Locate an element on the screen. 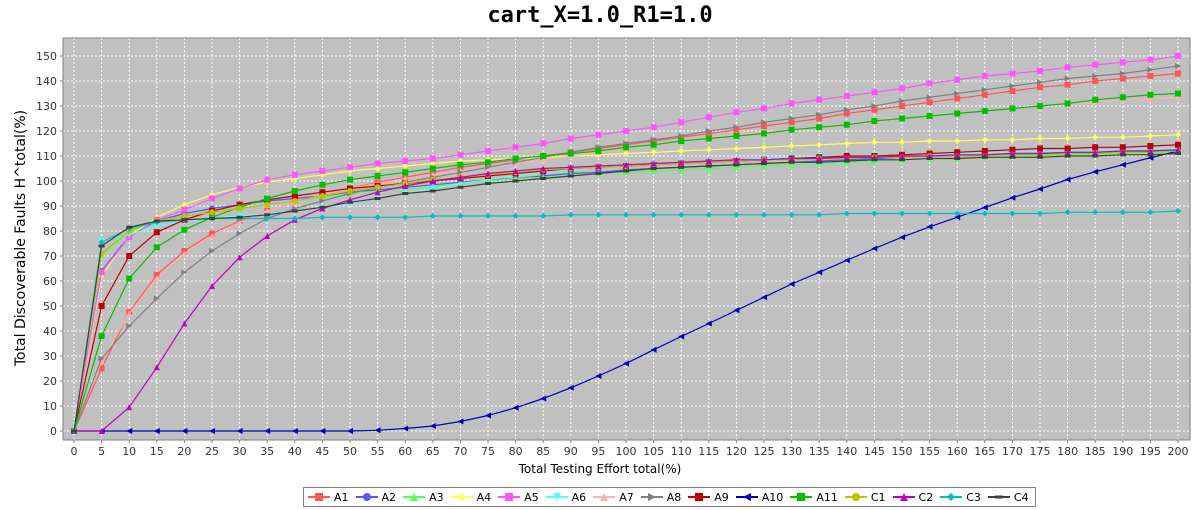 This screenshot has height=510, width=1200. x-tick-label: 30 is located at coordinates (240, 451).